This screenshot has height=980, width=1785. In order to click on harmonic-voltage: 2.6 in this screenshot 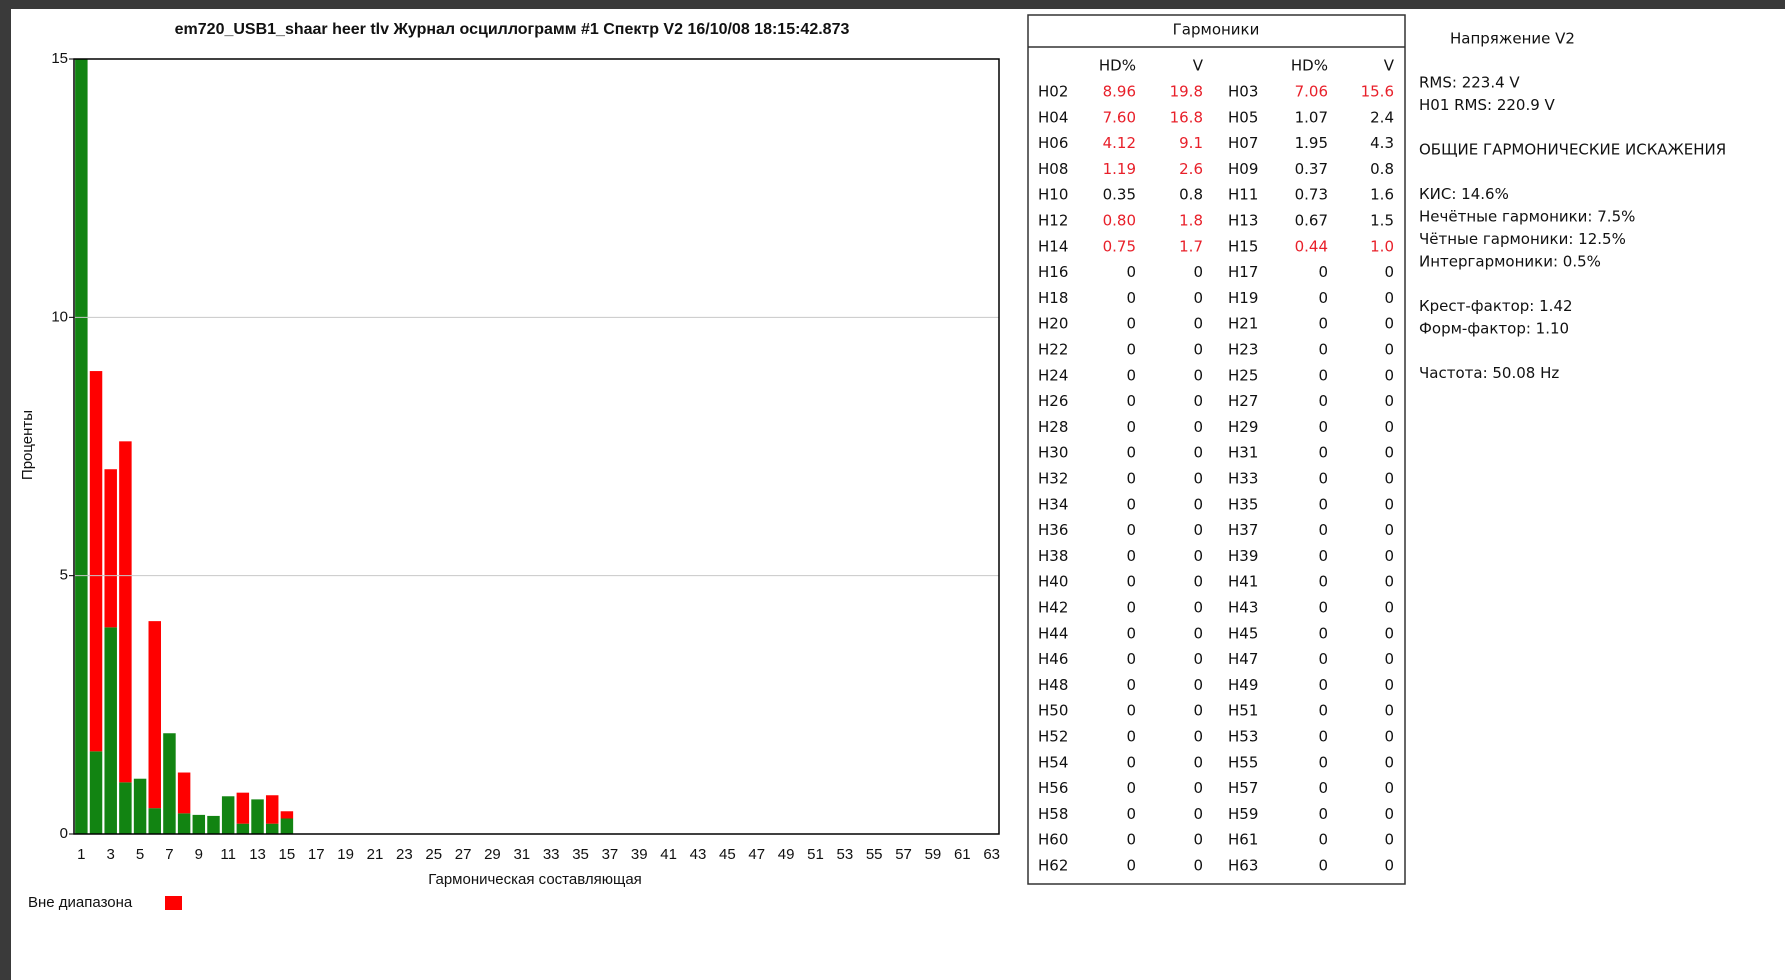, I will do `click(1191, 169)`.